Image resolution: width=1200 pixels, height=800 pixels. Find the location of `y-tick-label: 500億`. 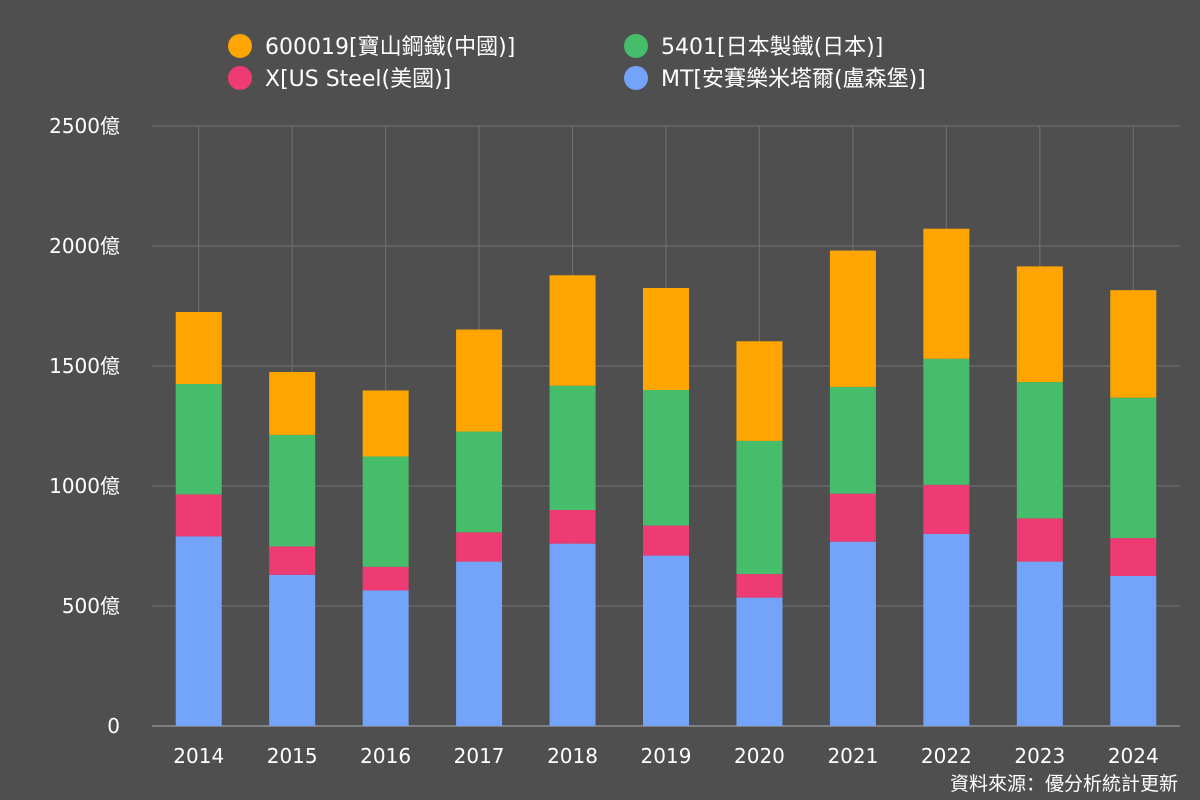

y-tick-label: 500億 is located at coordinates (91, 606).